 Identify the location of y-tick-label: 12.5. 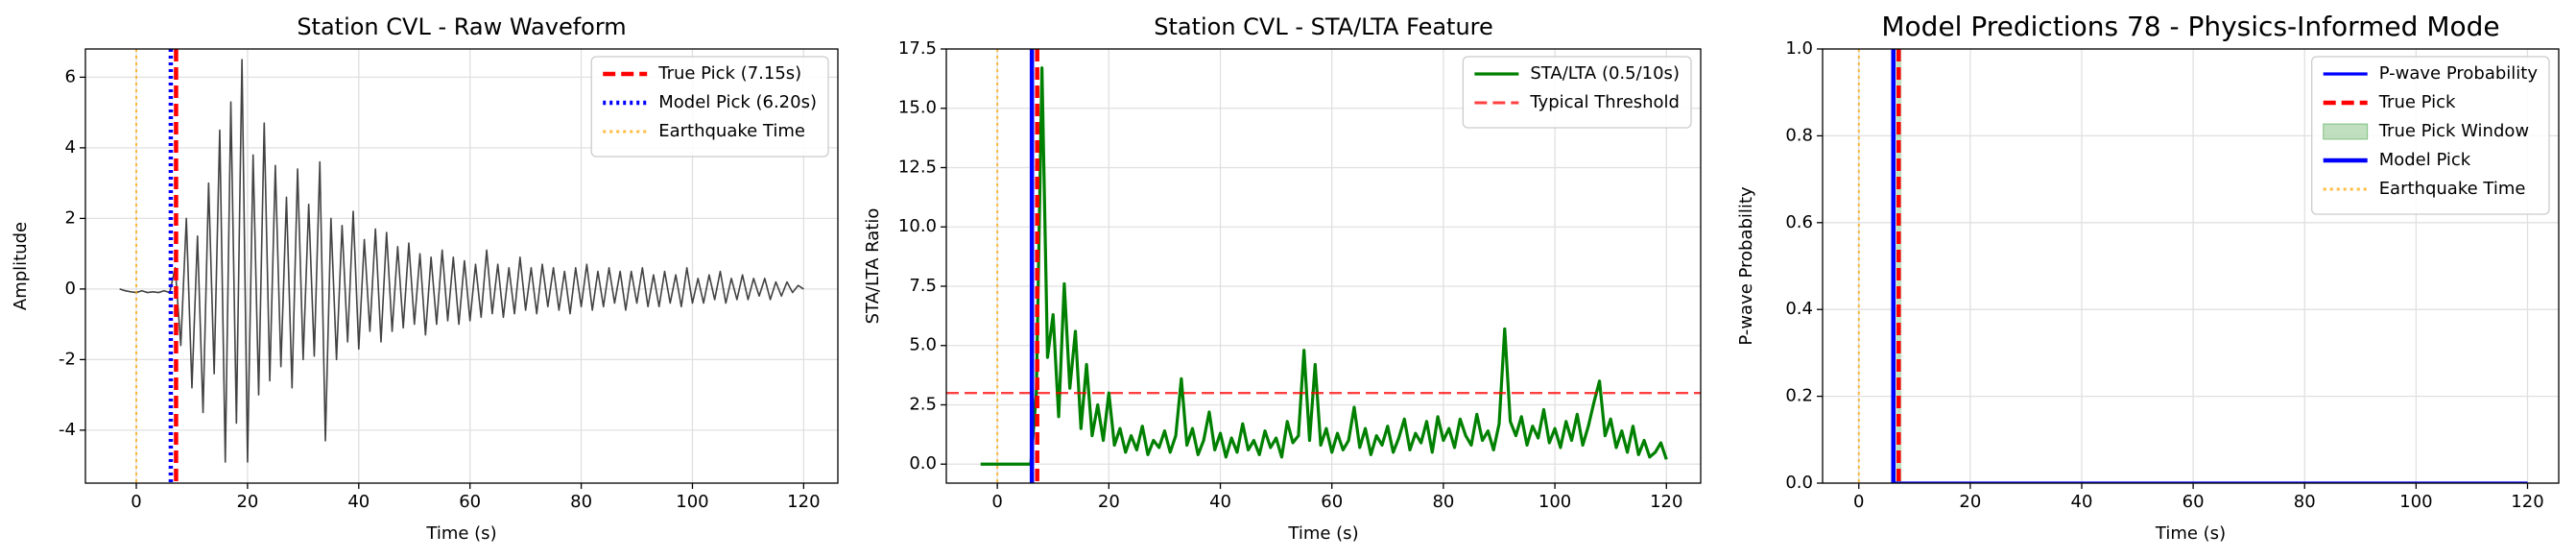
(917, 167).